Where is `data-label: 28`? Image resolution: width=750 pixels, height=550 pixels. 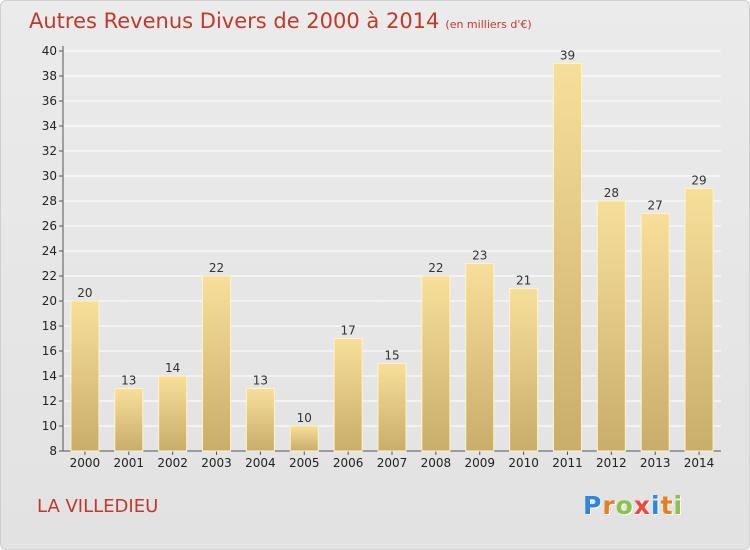 data-label: 28 is located at coordinates (611, 193).